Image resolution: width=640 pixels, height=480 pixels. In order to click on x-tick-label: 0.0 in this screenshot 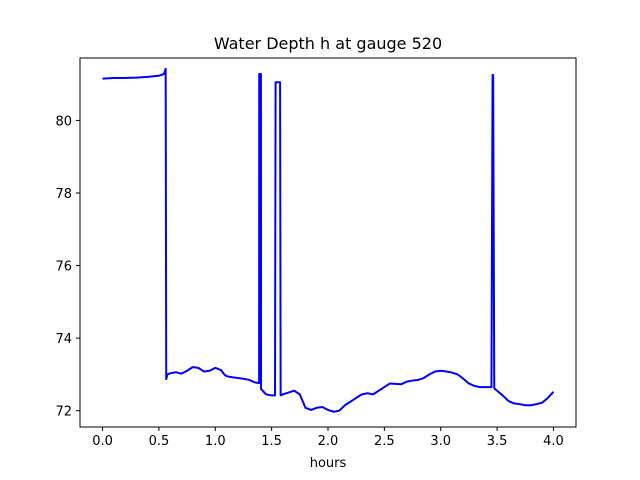, I will do `click(102, 441)`.